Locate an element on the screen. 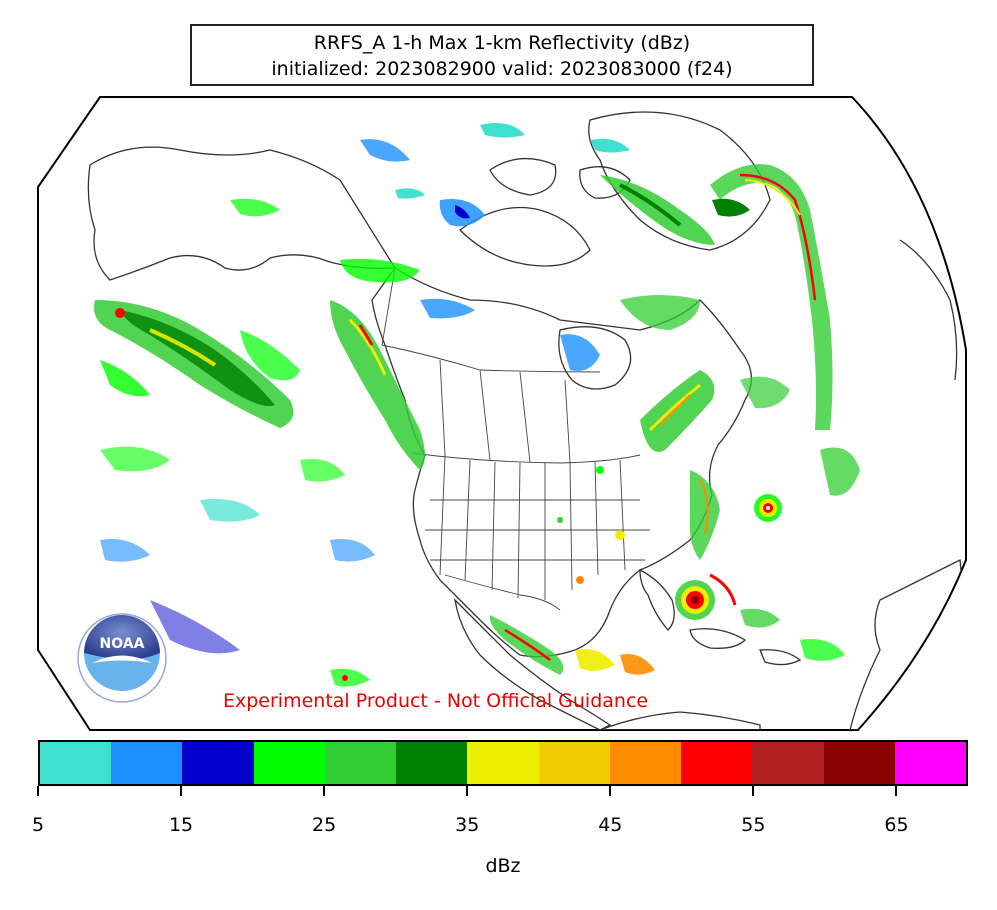 The image size is (997, 910). title-line-1: RRFS_A 1-h Max 1-km Reflectivity (dBz) is located at coordinates (502, 43).